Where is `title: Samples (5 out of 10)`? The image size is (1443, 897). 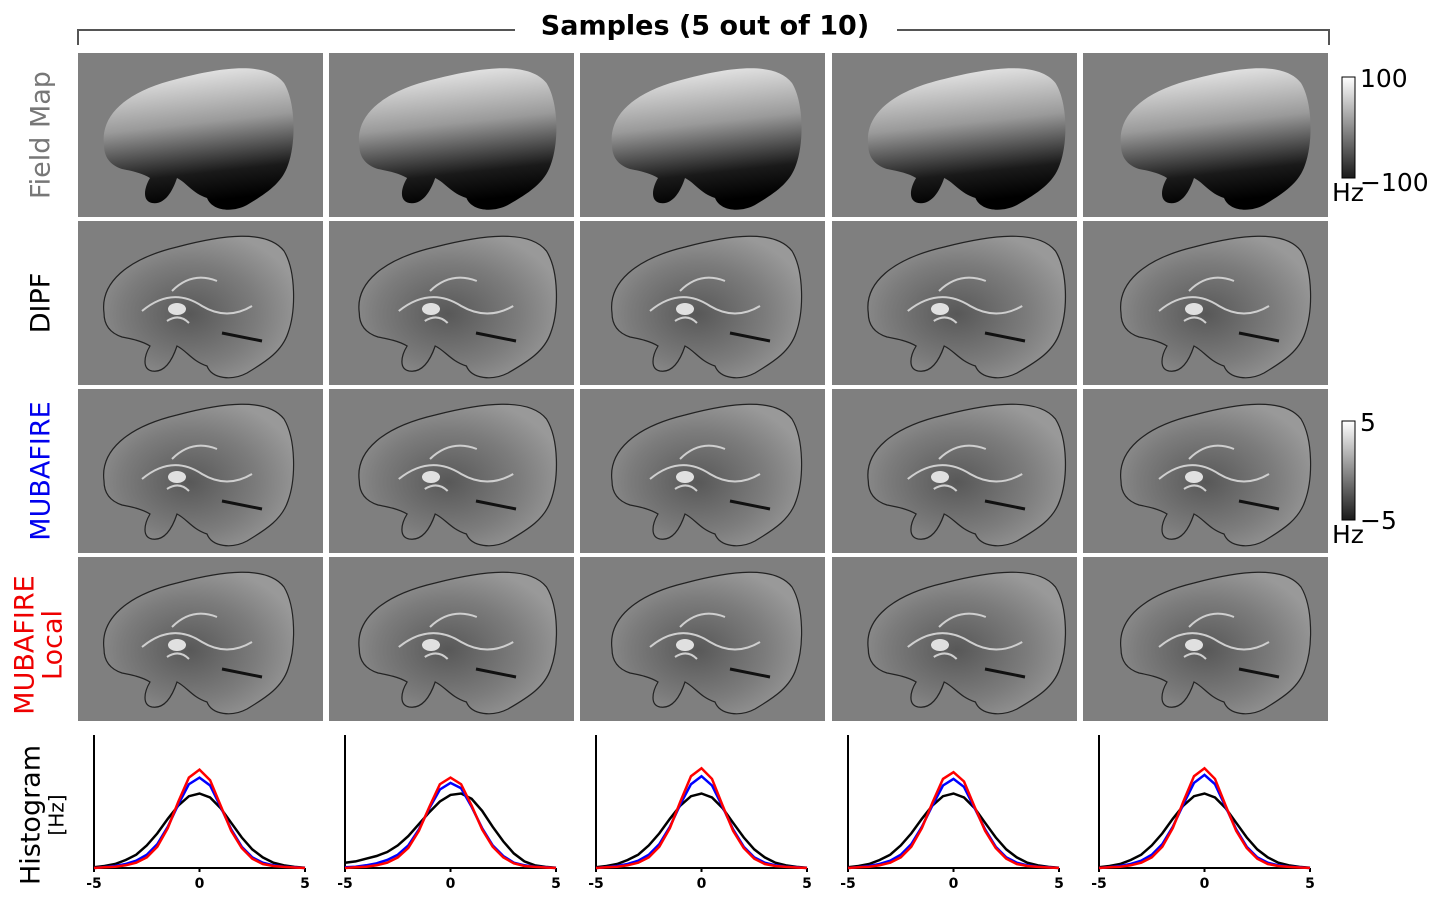
title: Samples (5 out of 10) is located at coordinates (705, 26).